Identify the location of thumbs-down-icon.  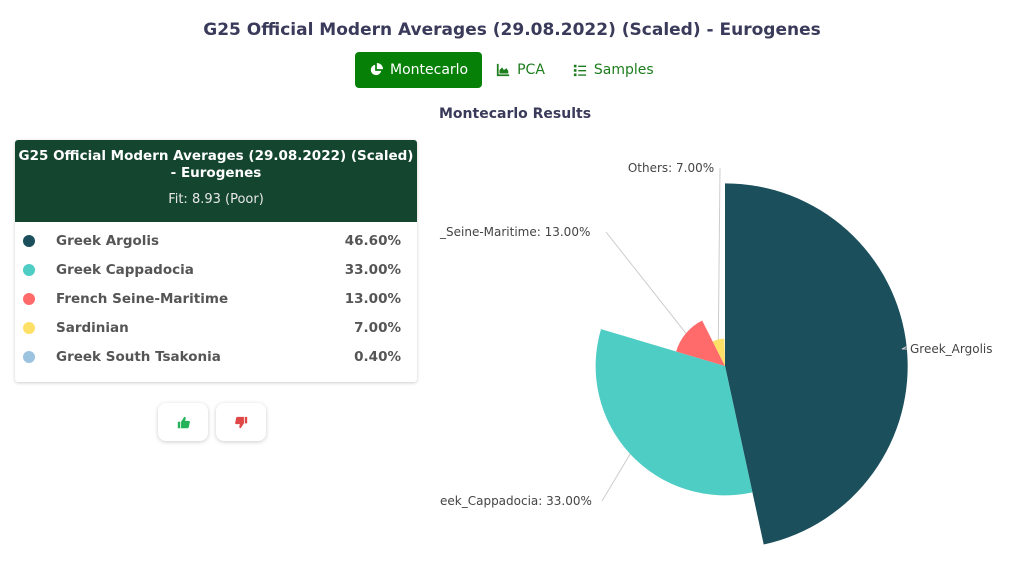
(240, 422).